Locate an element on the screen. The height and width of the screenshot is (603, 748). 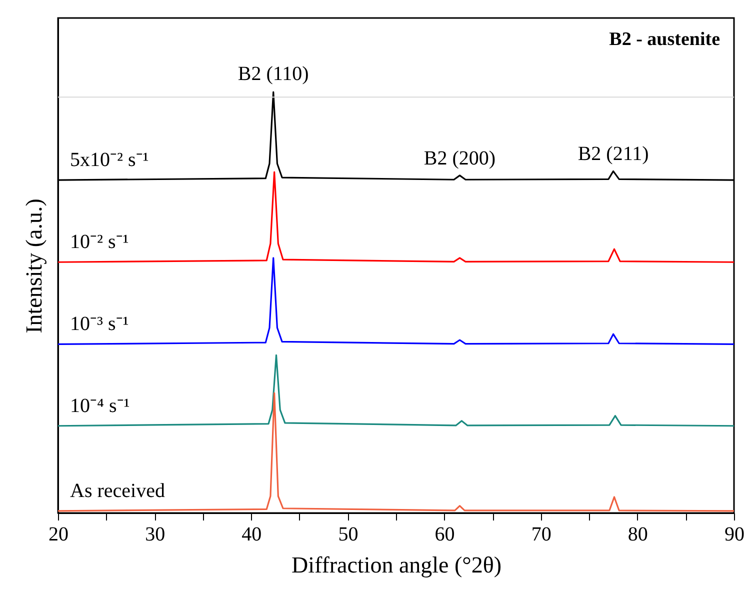
y-axis-title: Intensity (a.u.) is located at coordinates (34, 266).